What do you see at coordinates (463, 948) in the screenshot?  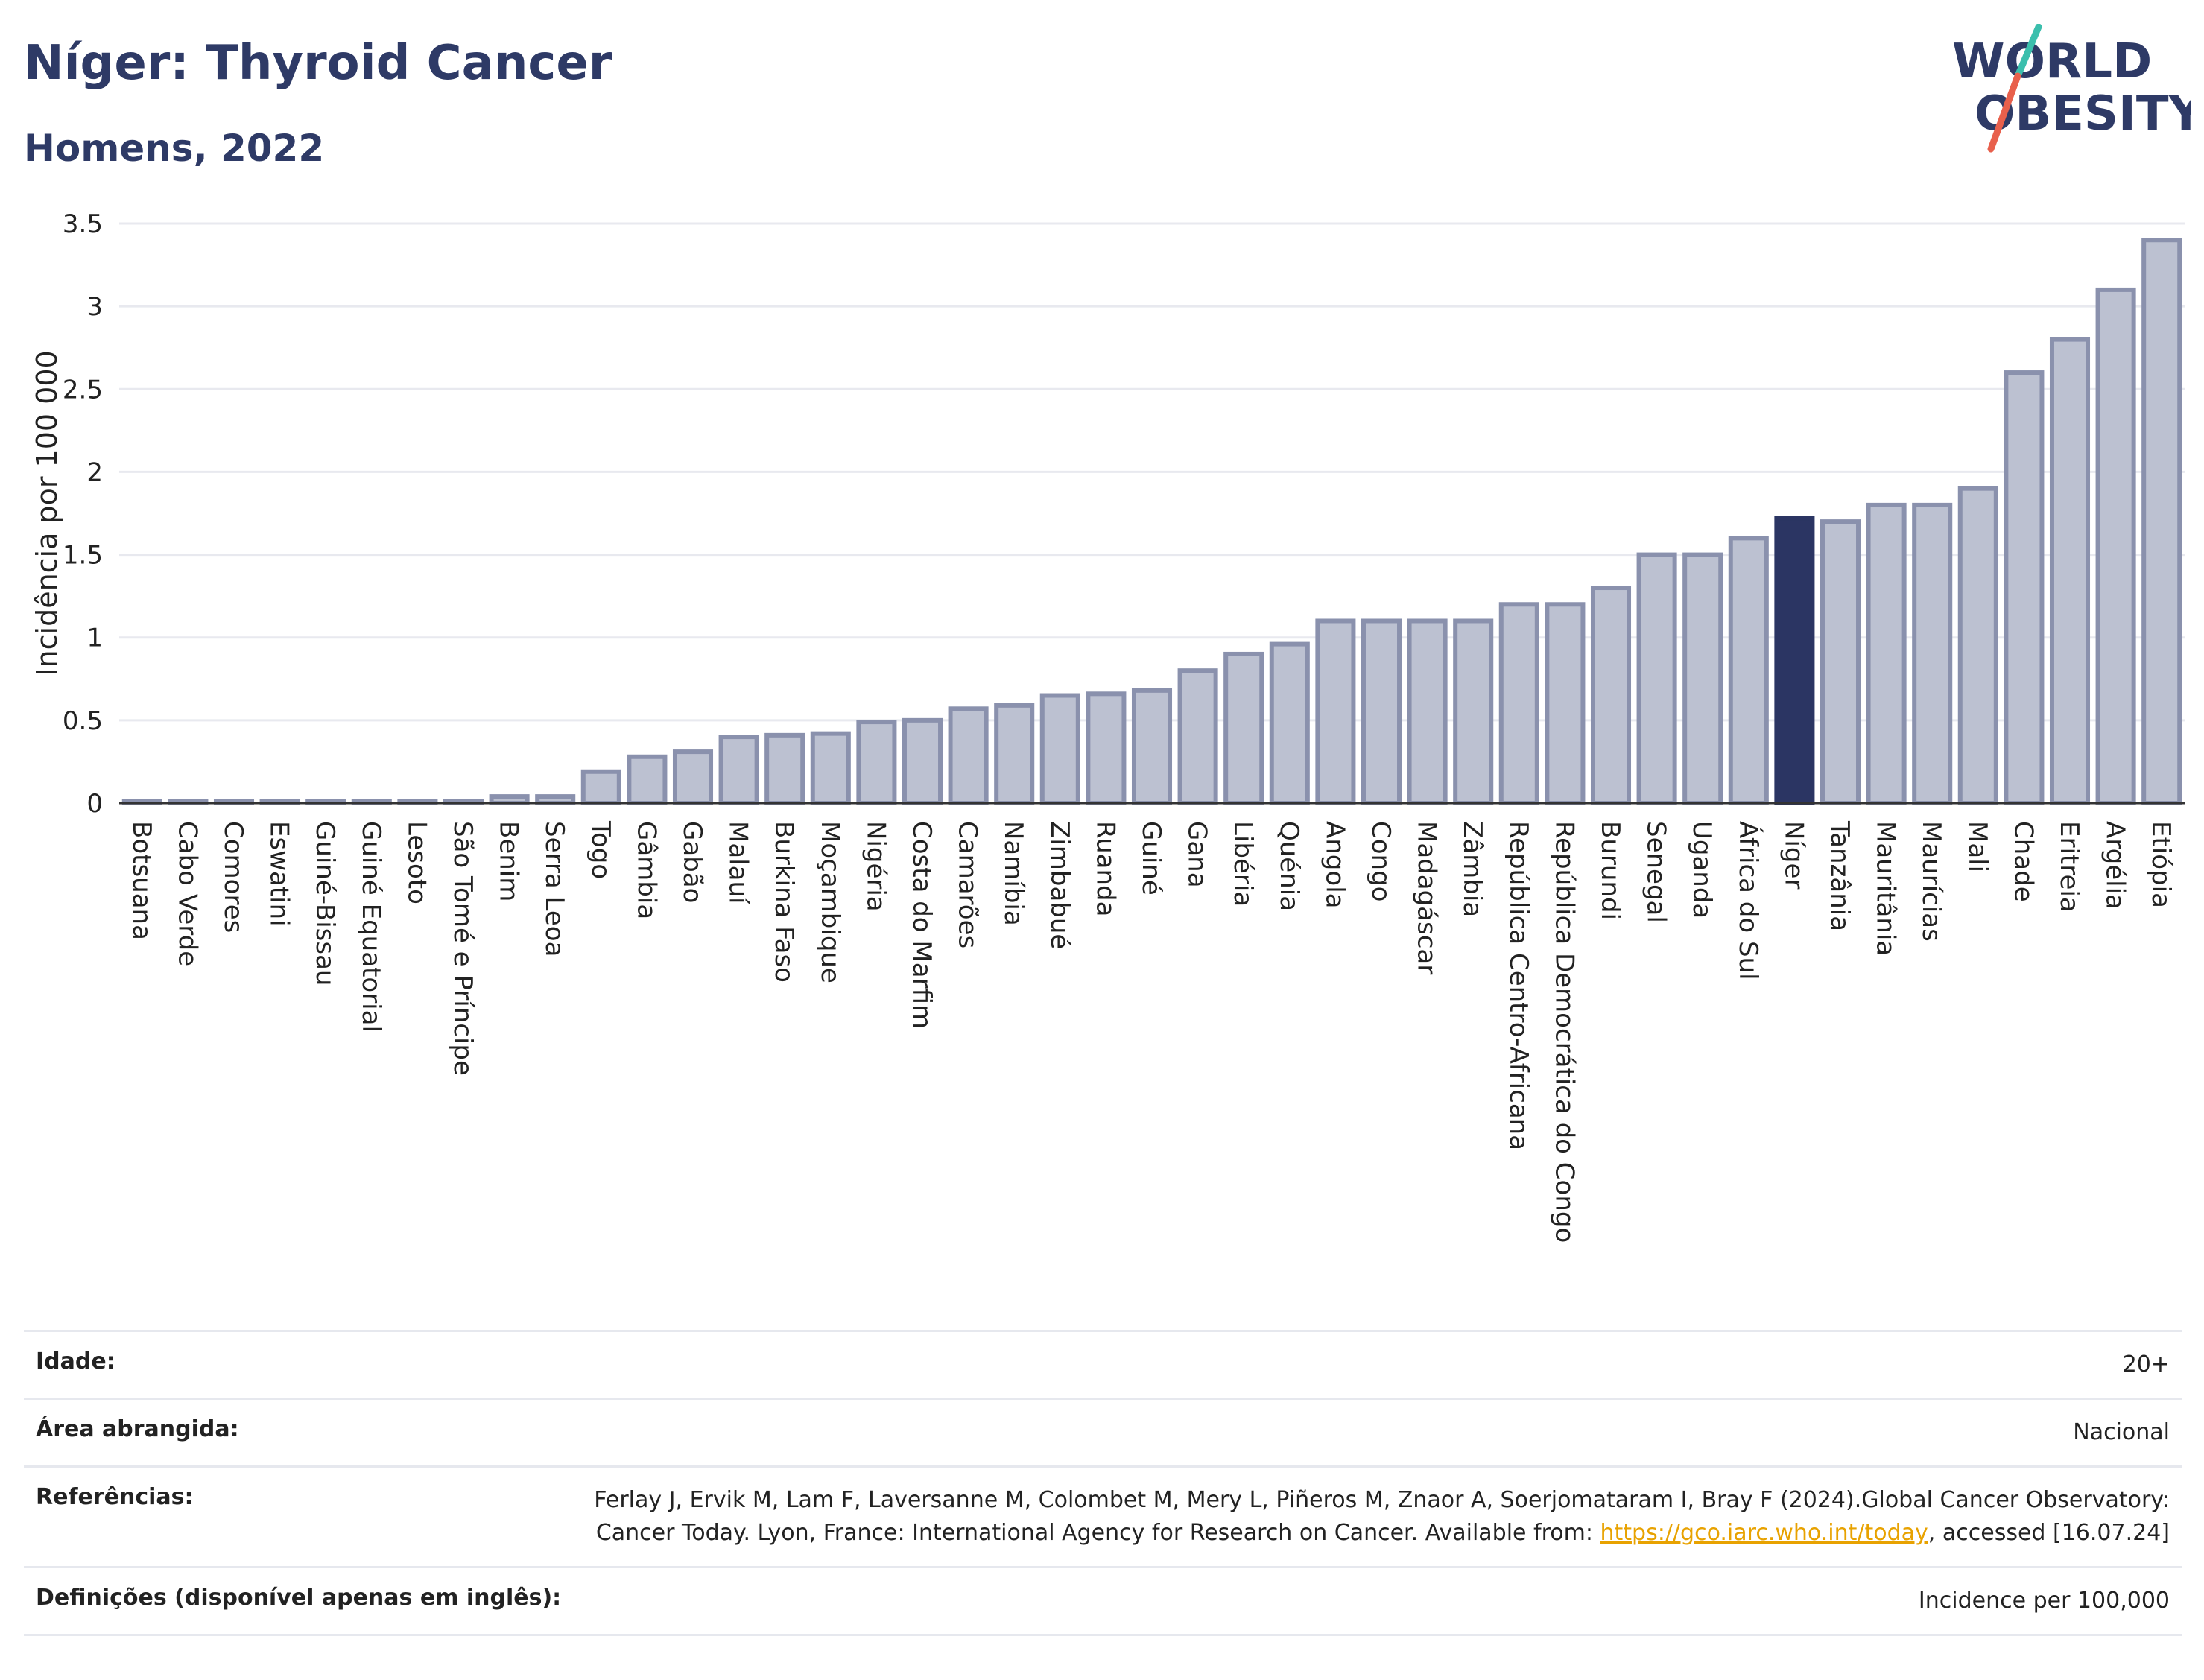 I see `x-tick-label: São Tomé e Príncipe` at bounding box center [463, 948].